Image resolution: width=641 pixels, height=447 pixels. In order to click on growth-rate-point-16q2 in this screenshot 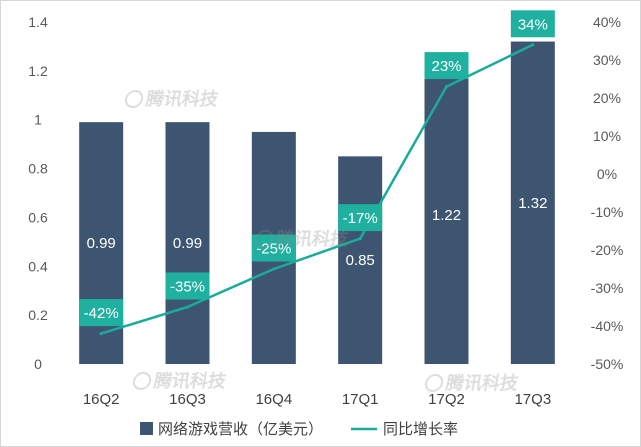, I will do `click(101, 334)`.